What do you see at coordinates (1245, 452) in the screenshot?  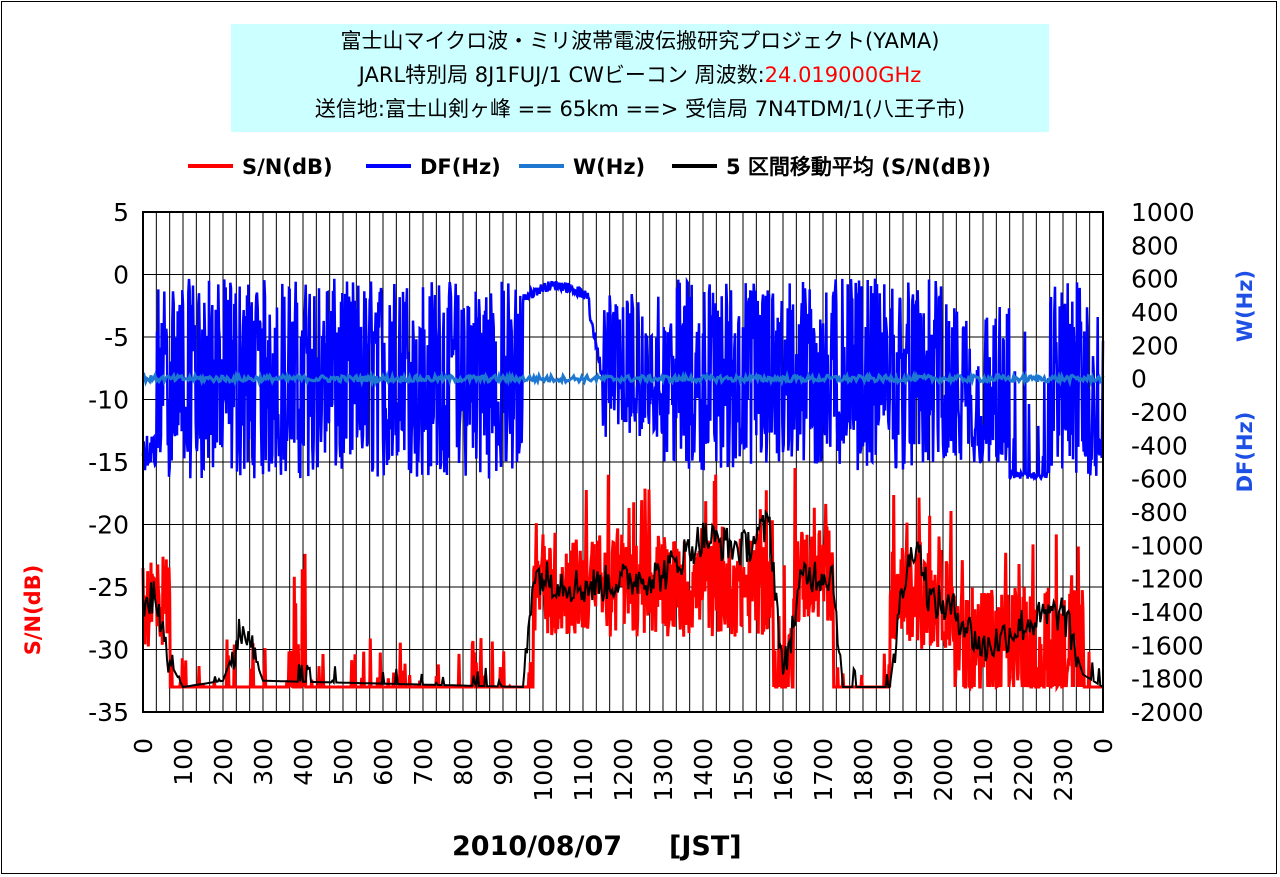 I see `y-axis-right-title-df: DF(Hz)` at bounding box center [1245, 452].